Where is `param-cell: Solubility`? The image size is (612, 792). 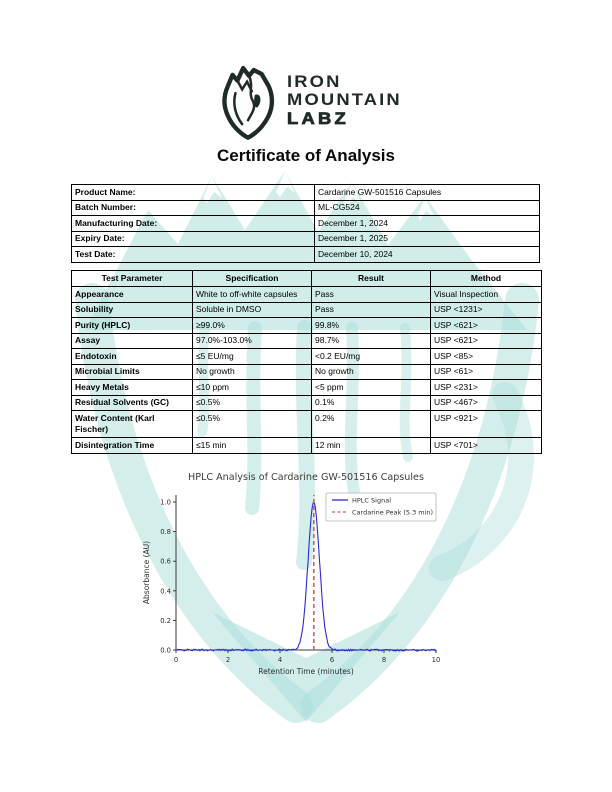
param-cell: Solubility is located at coordinates (132, 309).